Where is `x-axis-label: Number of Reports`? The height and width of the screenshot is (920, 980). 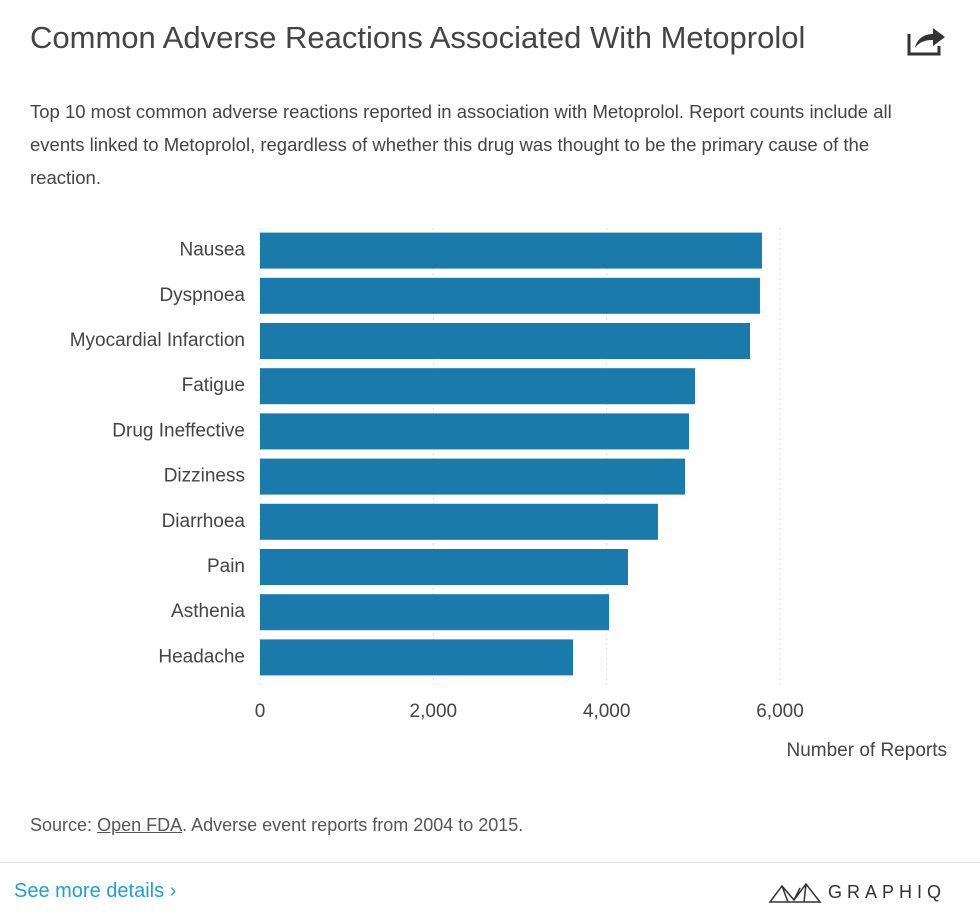
x-axis-label: Number of Reports is located at coordinates (866, 750).